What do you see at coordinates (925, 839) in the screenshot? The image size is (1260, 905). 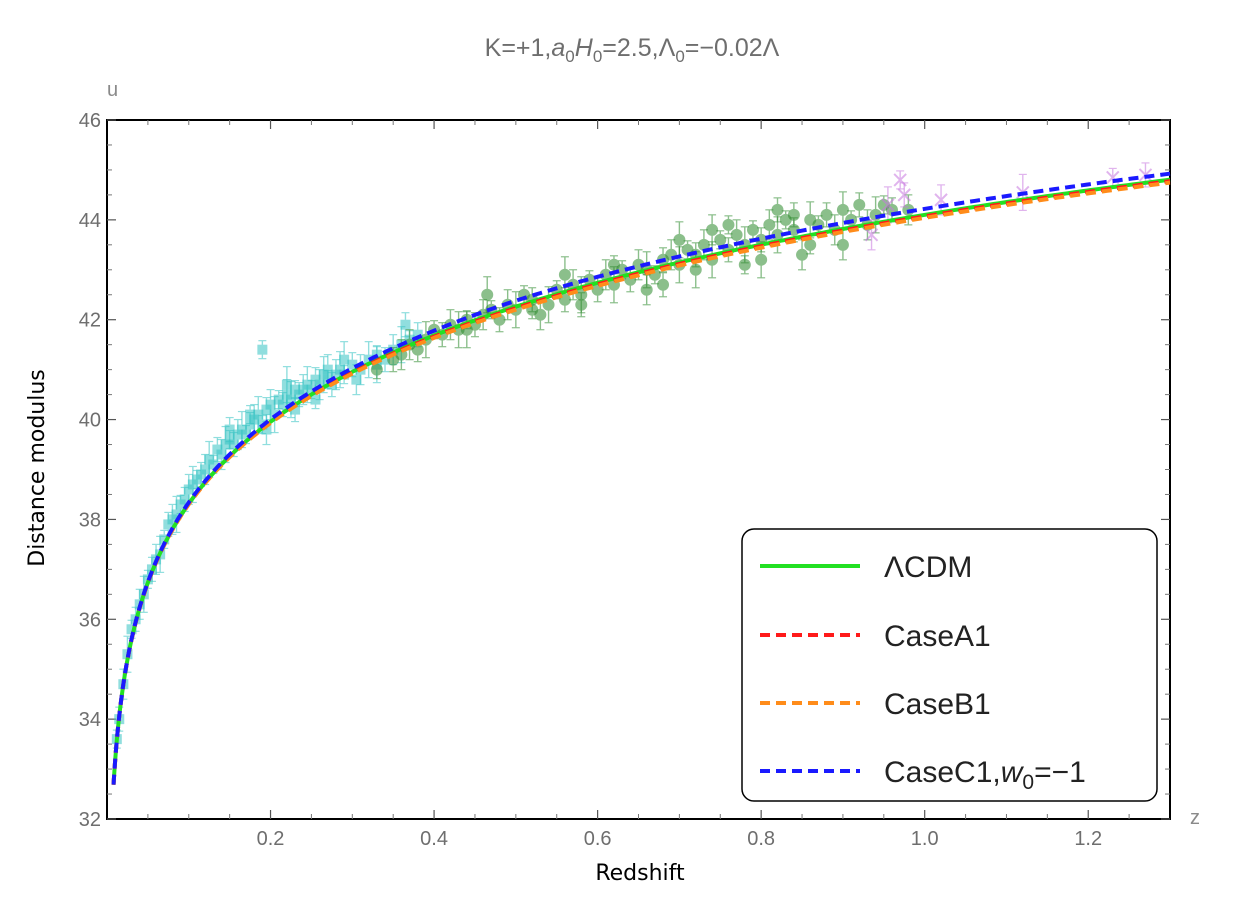 I see `x-tick-label: 1.0` at bounding box center [925, 839].